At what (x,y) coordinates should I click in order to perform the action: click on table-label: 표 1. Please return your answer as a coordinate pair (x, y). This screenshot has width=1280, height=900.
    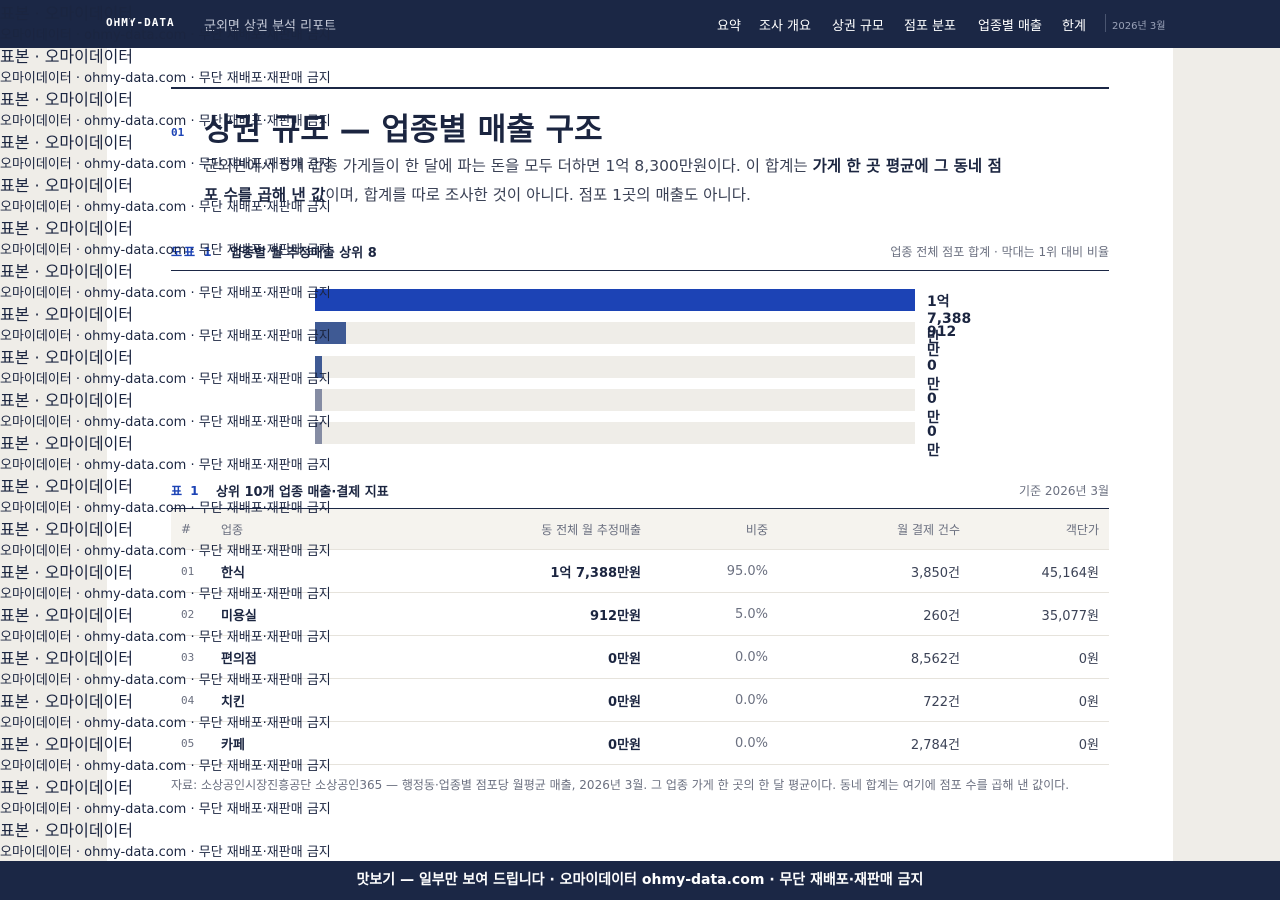
    Looking at the image, I should click on (186, 491).